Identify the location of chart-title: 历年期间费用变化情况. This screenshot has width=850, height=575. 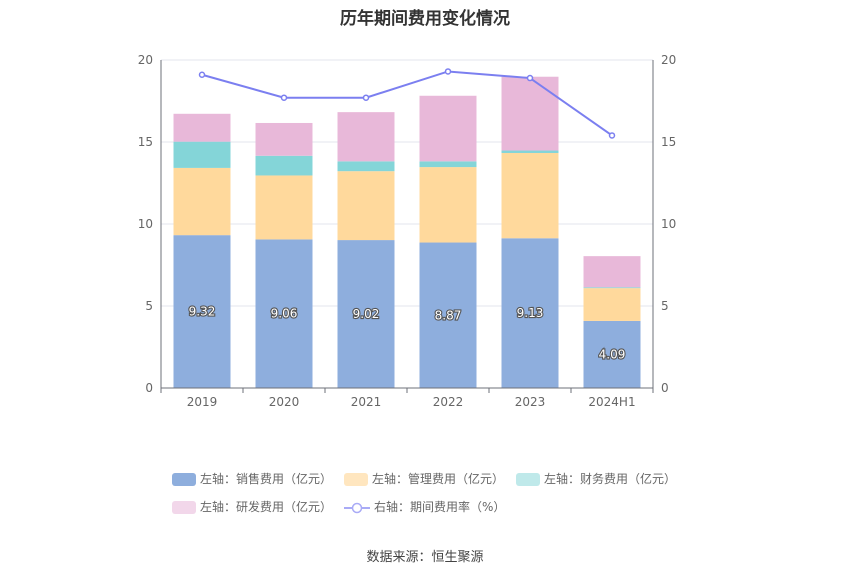
(425, 19).